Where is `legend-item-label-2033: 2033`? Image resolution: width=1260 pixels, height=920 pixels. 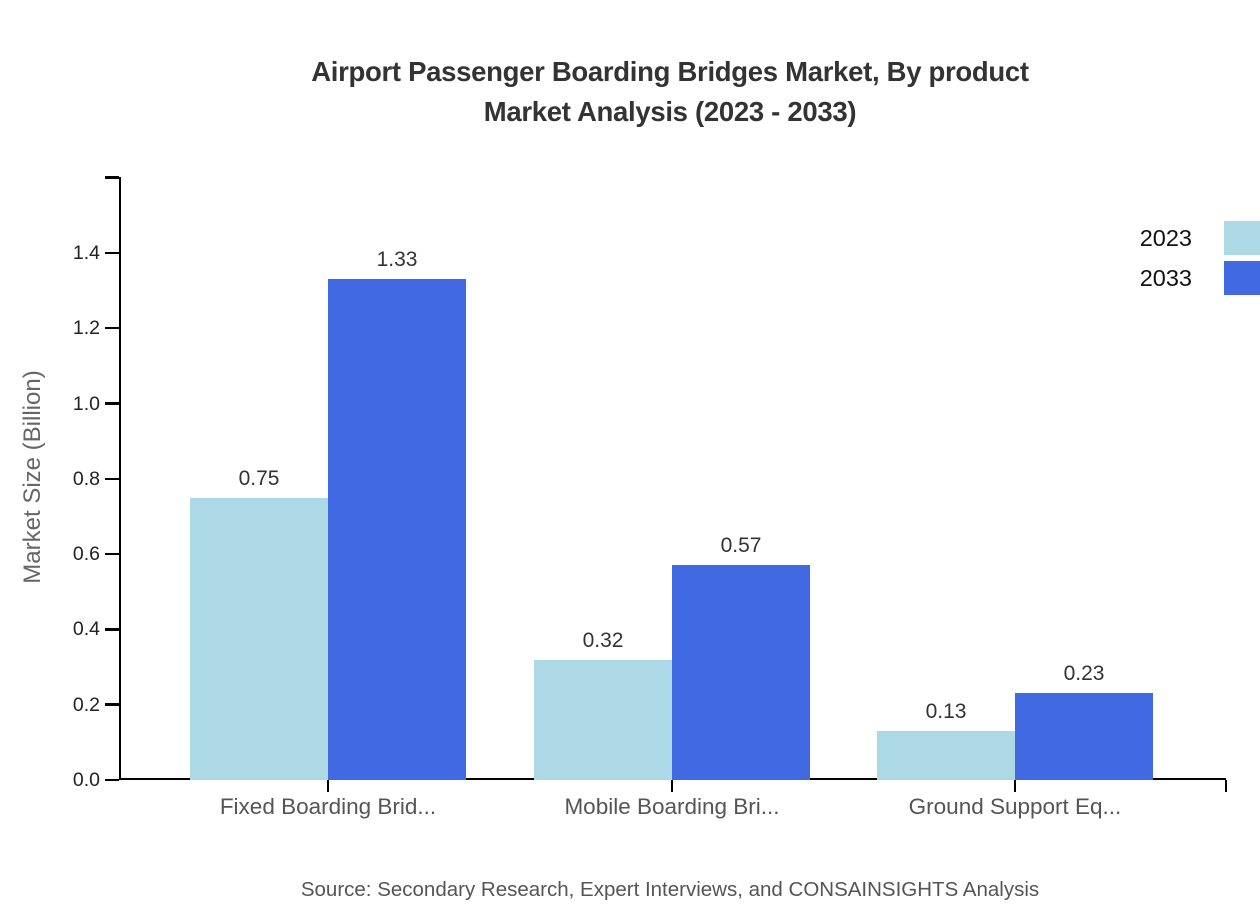
legend-item-label-2033: 2033 is located at coordinates (1165, 278).